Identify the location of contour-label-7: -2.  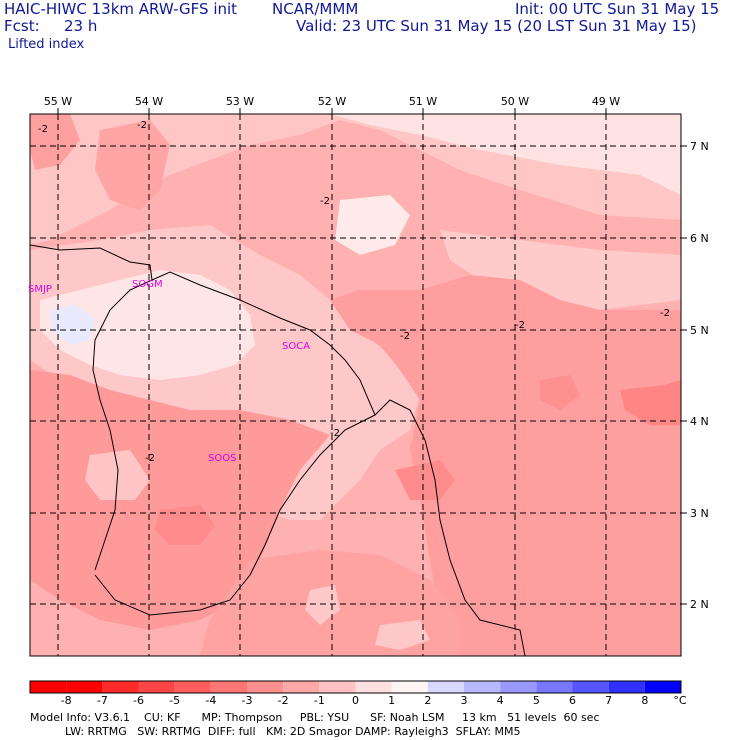
(150, 458).